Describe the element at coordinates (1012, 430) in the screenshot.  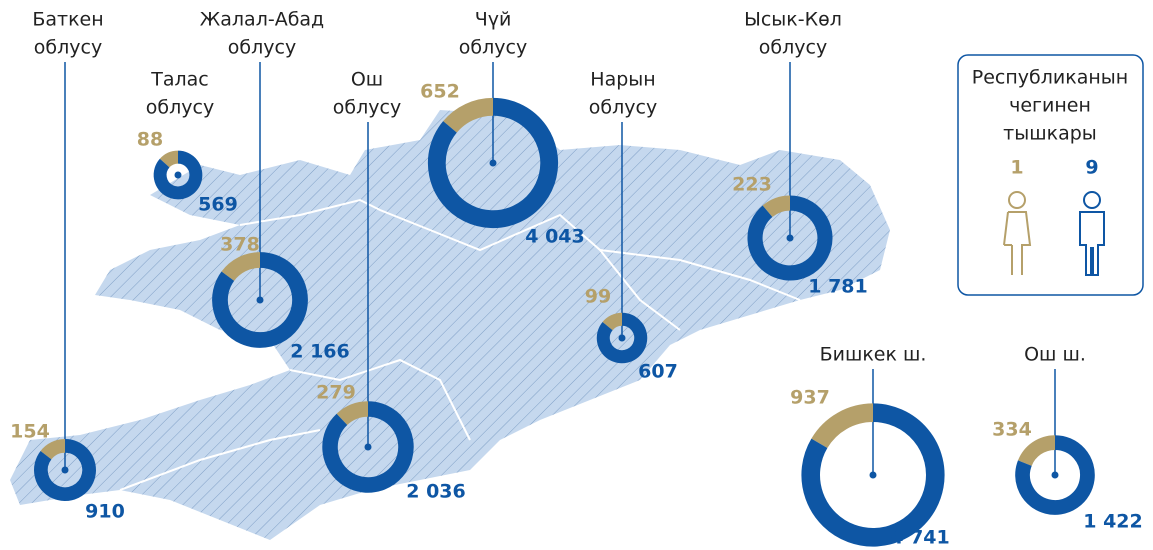
I see `female-count: 334` at that location.